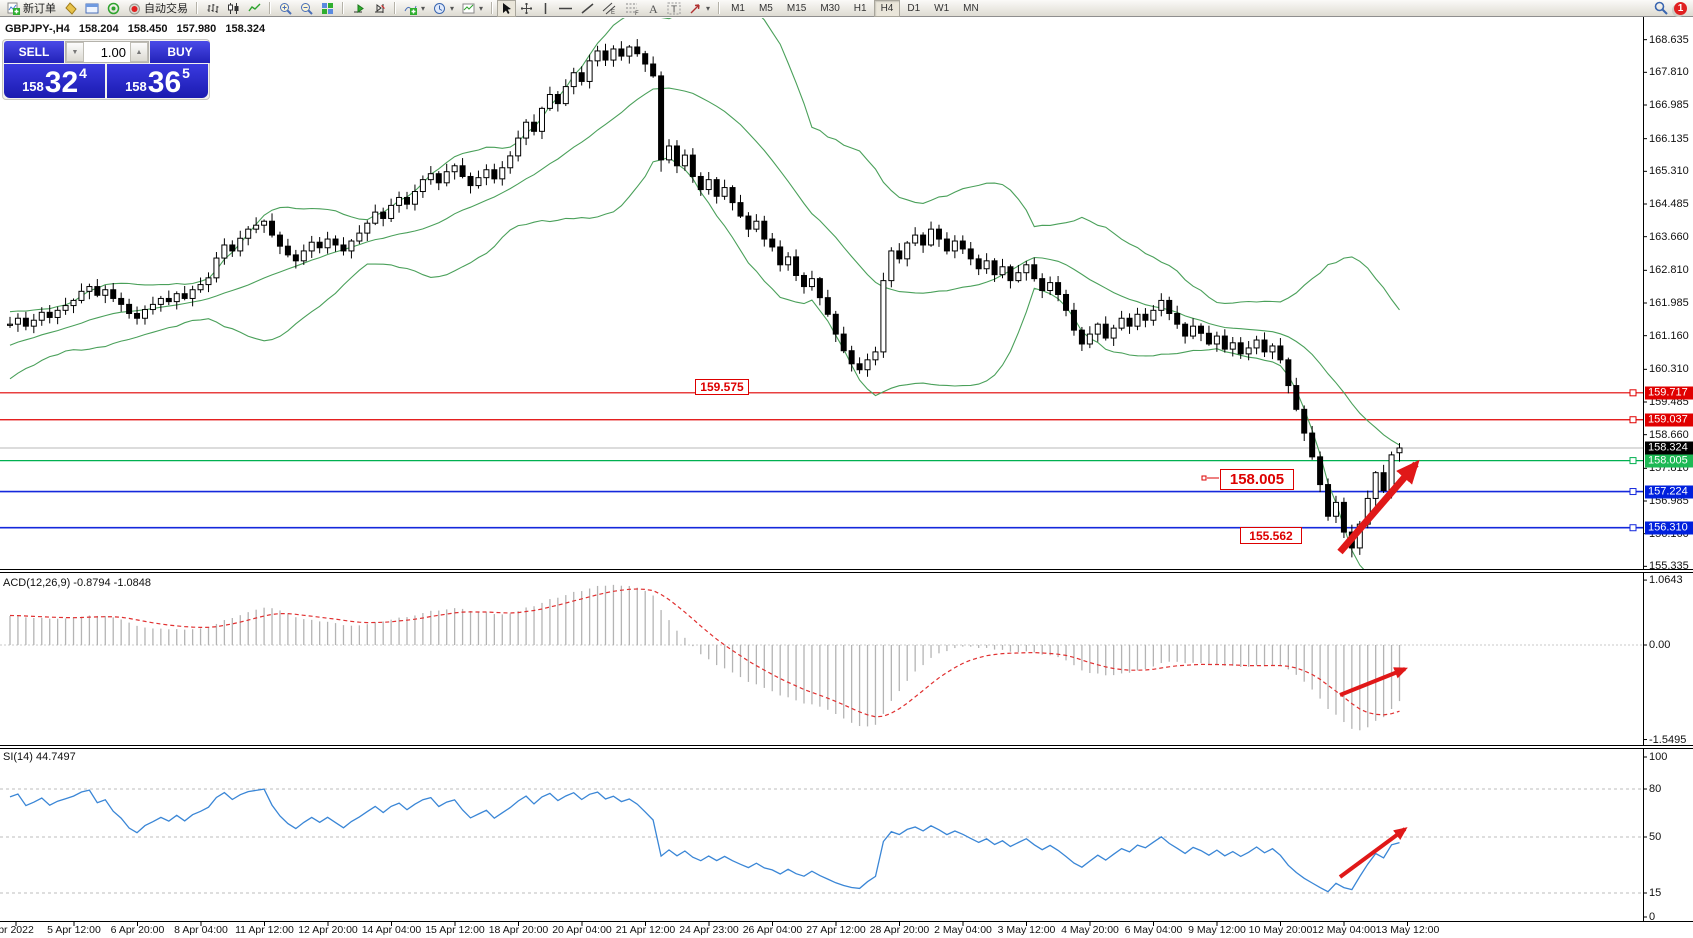 This screenshot has width=1693, height=938. What do you see at coordinates (358, 8) in the screenshot?
I see `auto-scroll-button` at bounding box center [358, 8].